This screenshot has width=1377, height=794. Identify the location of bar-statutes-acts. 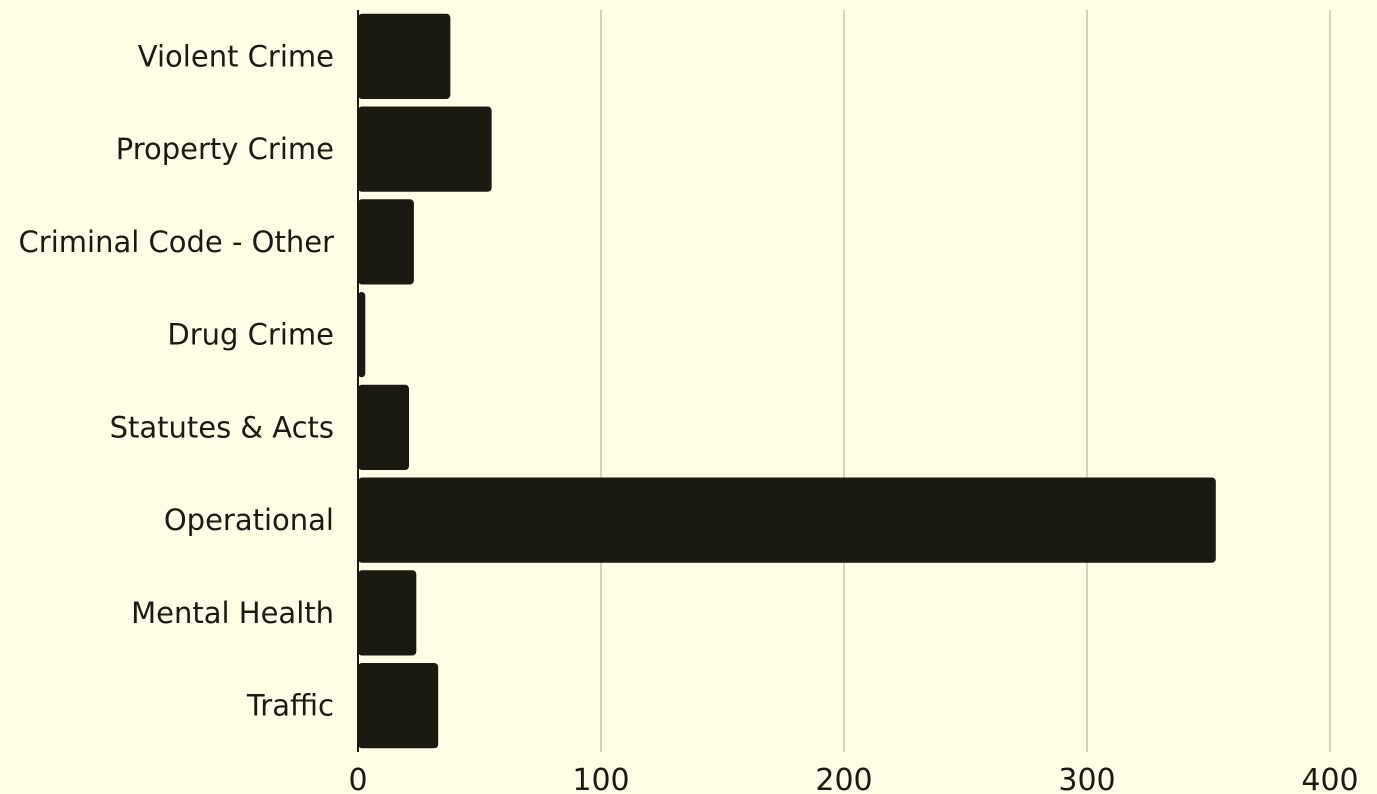
(384, 427).